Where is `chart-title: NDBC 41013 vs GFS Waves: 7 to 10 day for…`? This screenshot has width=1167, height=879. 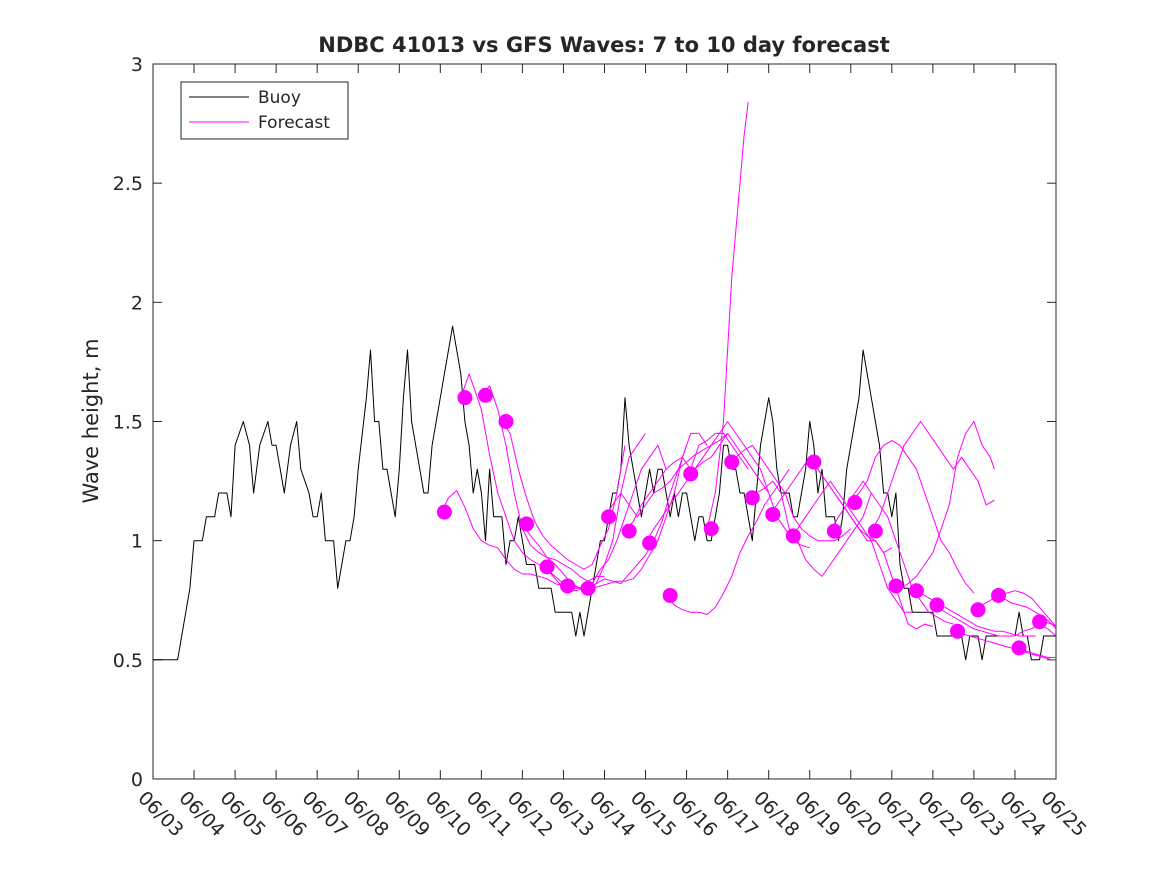
chart-title: NDBC 41013 vs GFS Waves: 7 to 10 day for… is located at coordinates (603, 45).